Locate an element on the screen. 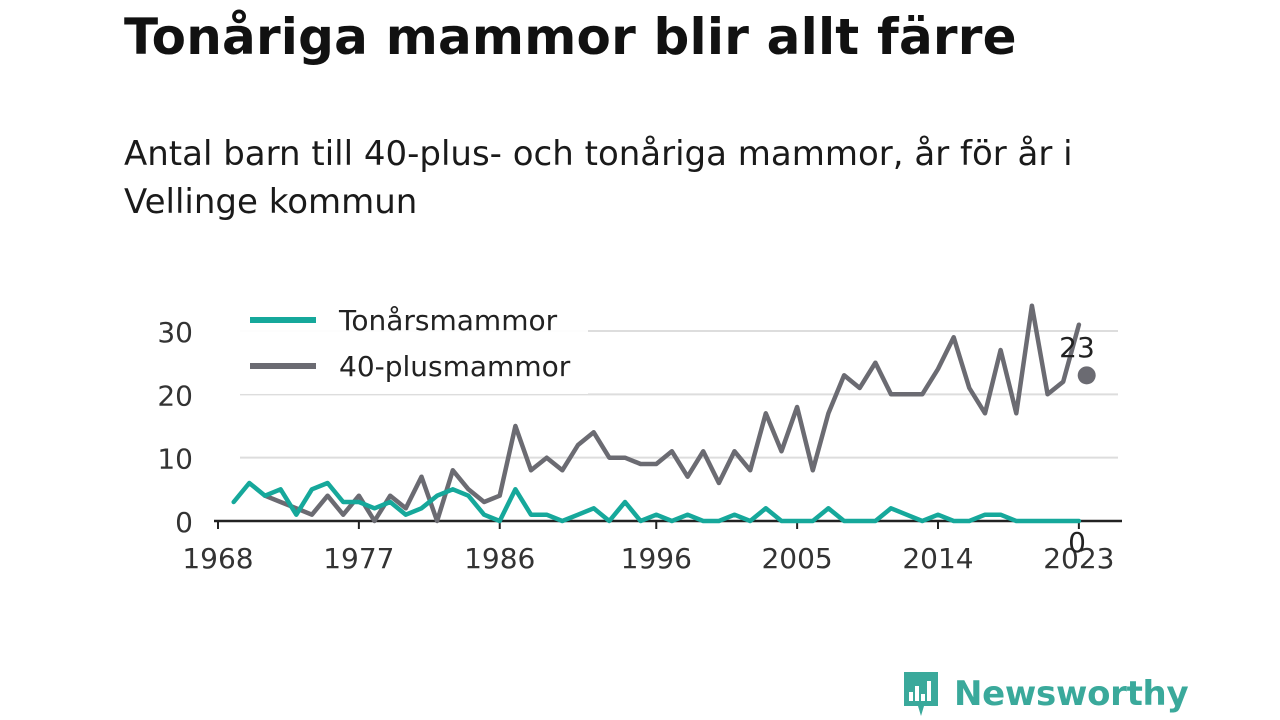  y-tick-label: 0 is located at coordinates (184, 522).